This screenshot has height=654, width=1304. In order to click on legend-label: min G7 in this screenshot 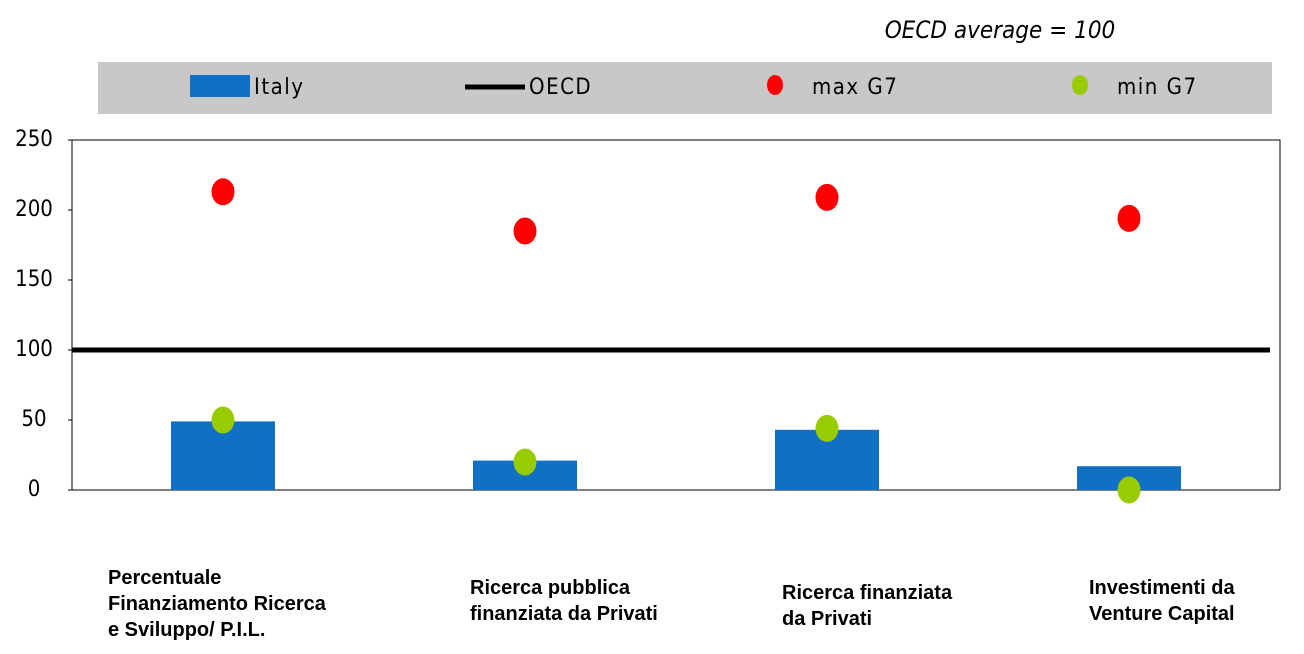, I will do `click(1157, 87)`.